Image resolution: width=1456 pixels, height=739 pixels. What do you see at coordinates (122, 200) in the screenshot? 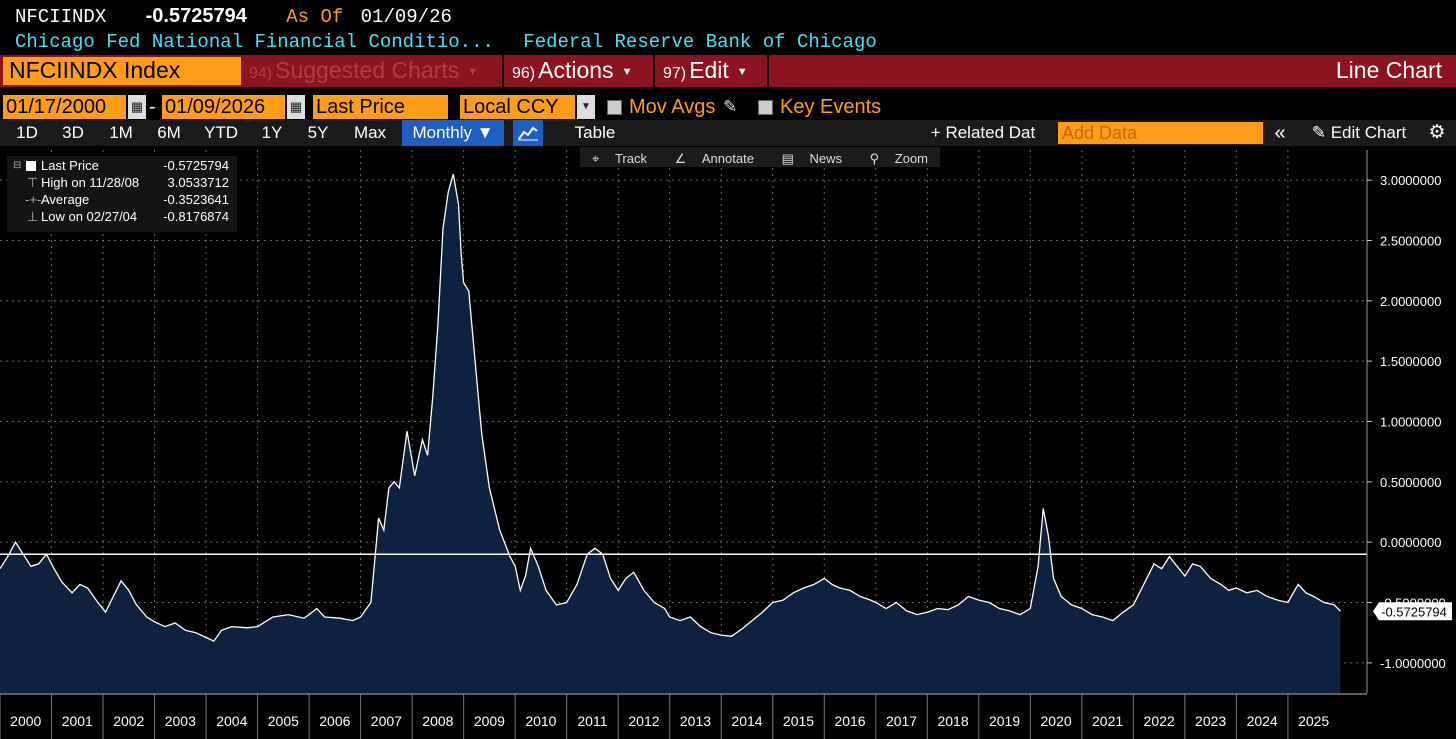
I see `legend-row-average: -+- Average -0.3523641` at bounding box center [122, 200].